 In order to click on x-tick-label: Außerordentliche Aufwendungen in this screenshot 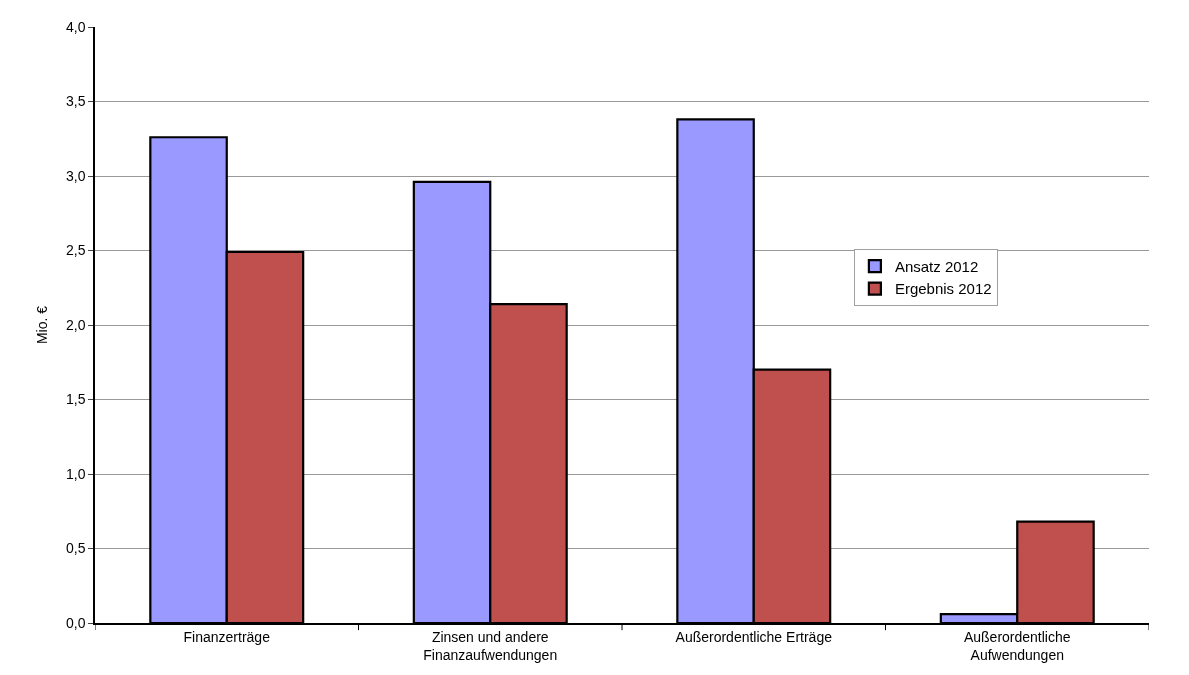, I will do `click(1017, 645)`.